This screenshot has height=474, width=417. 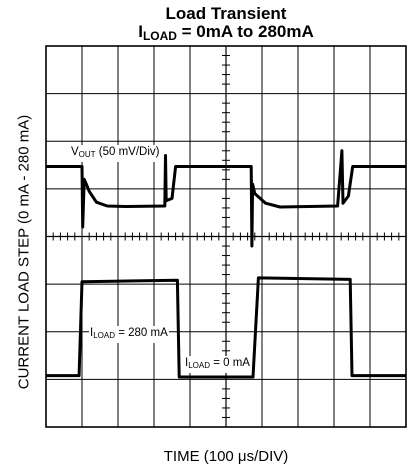 I want to click on chart-title: Load Transient, so click(x=226, y=13).